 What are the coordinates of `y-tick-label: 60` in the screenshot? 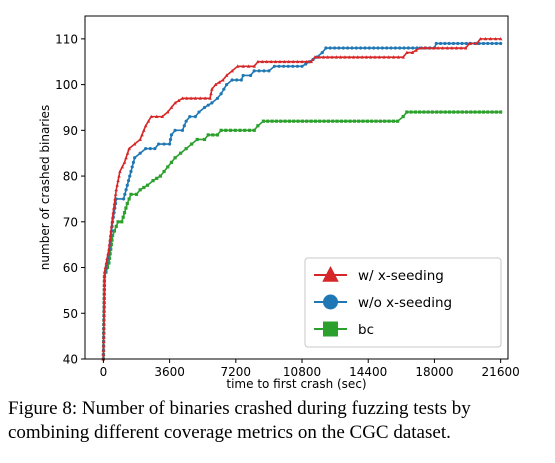 It's located at (70, 268).